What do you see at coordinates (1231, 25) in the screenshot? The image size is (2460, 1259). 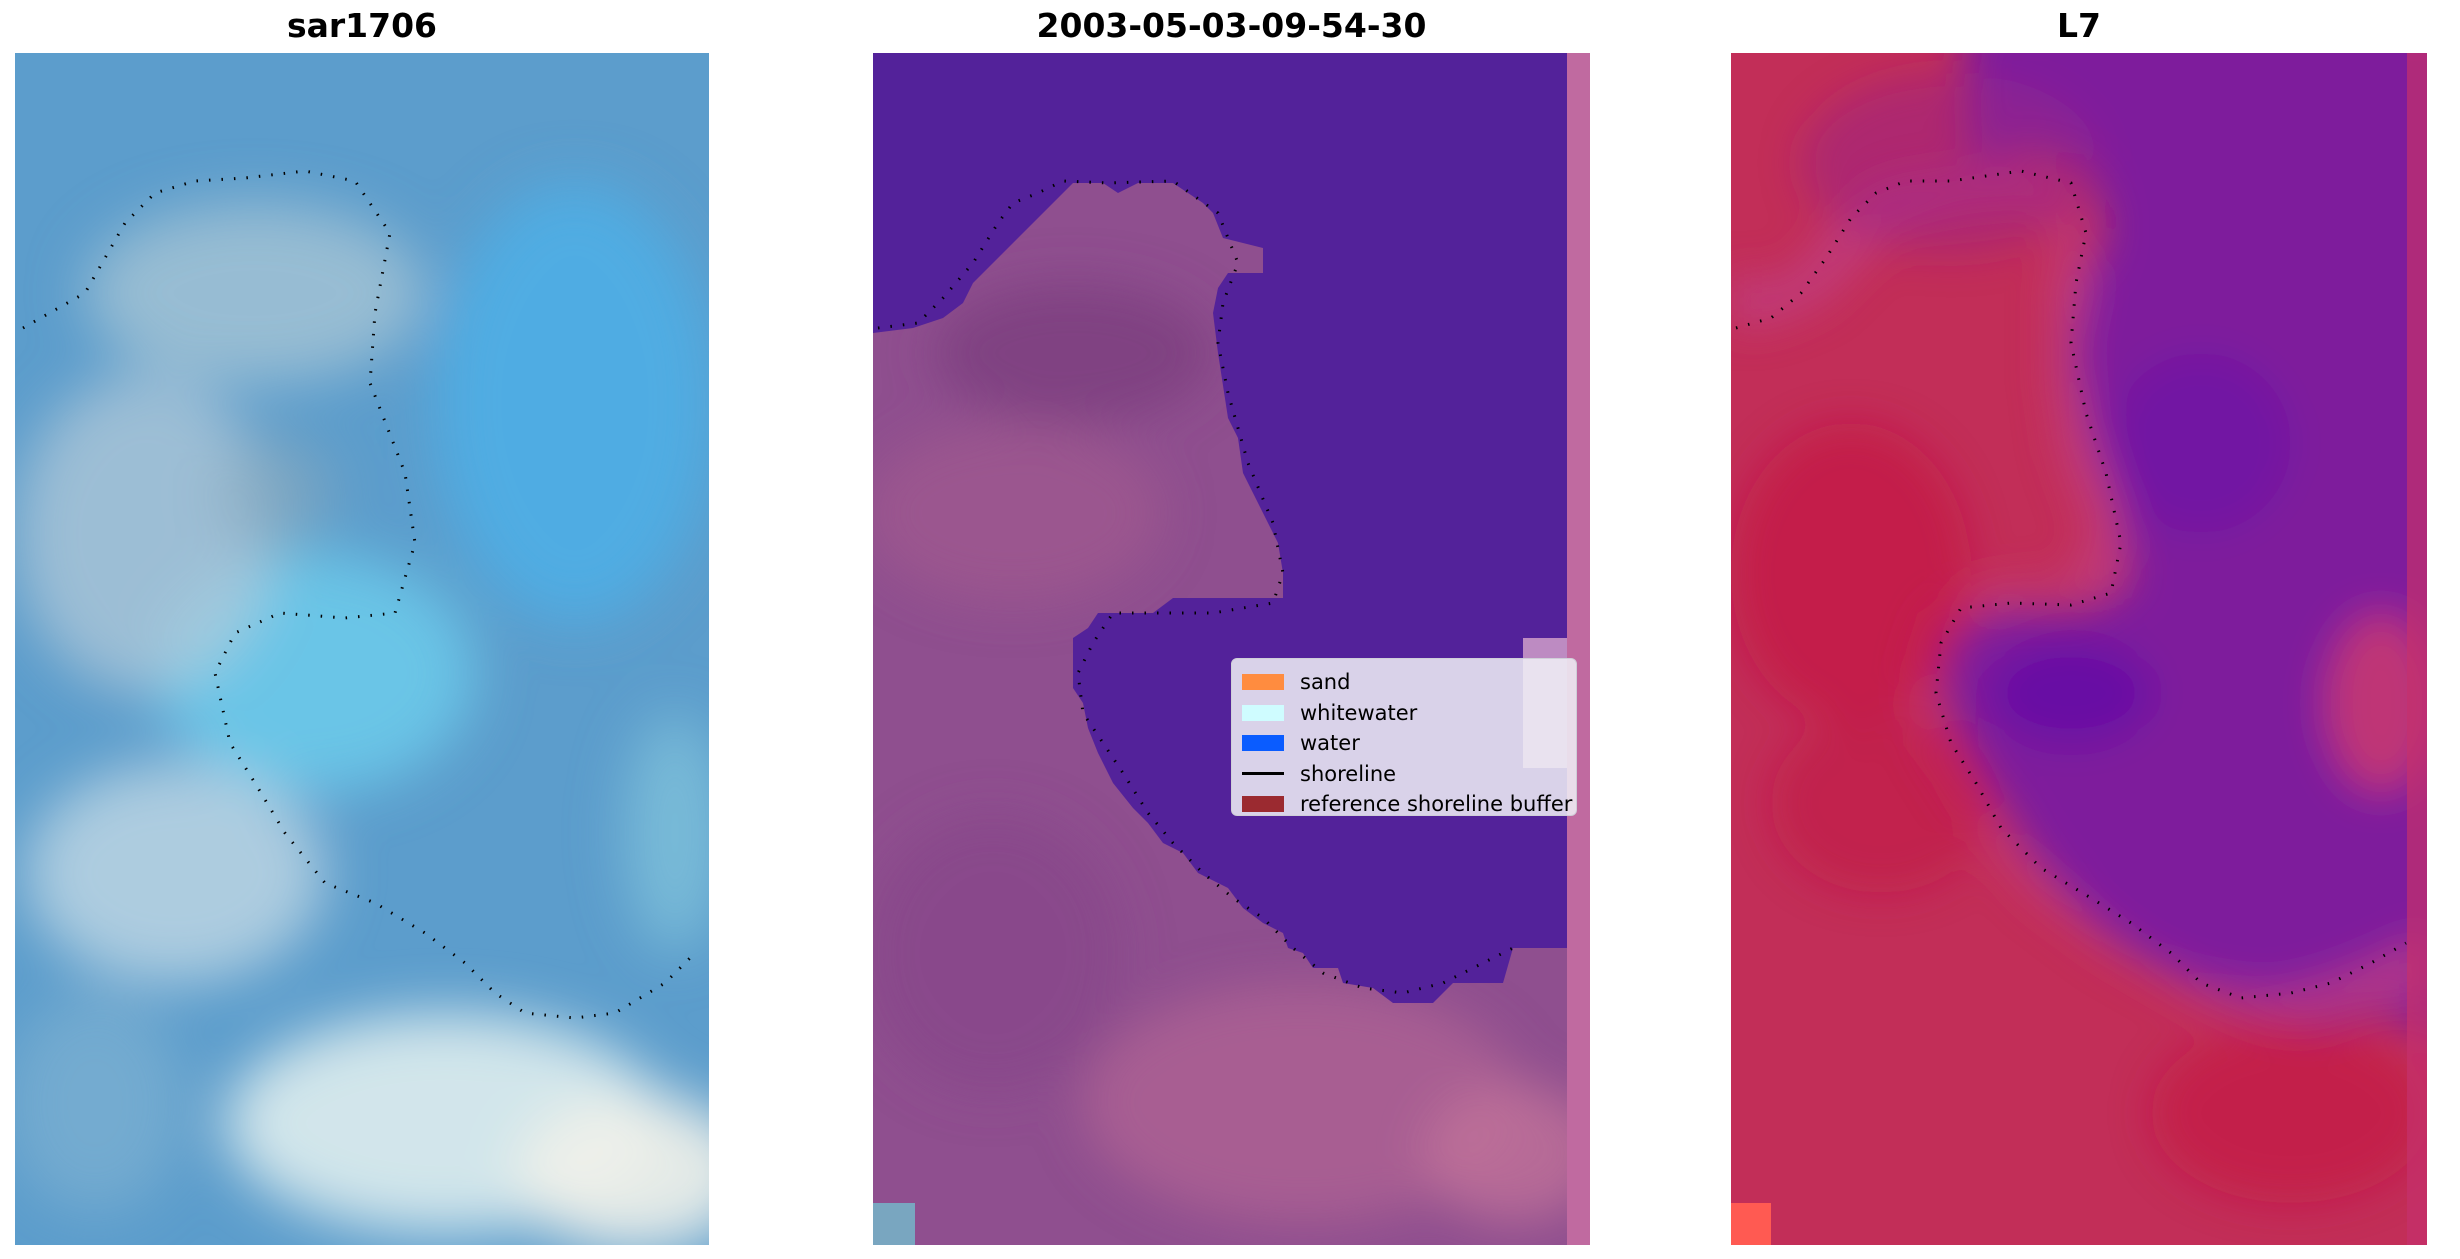 I see `panel-title-classification: 2003-05-03-09-54-30` at bounding box center [1231, 25].